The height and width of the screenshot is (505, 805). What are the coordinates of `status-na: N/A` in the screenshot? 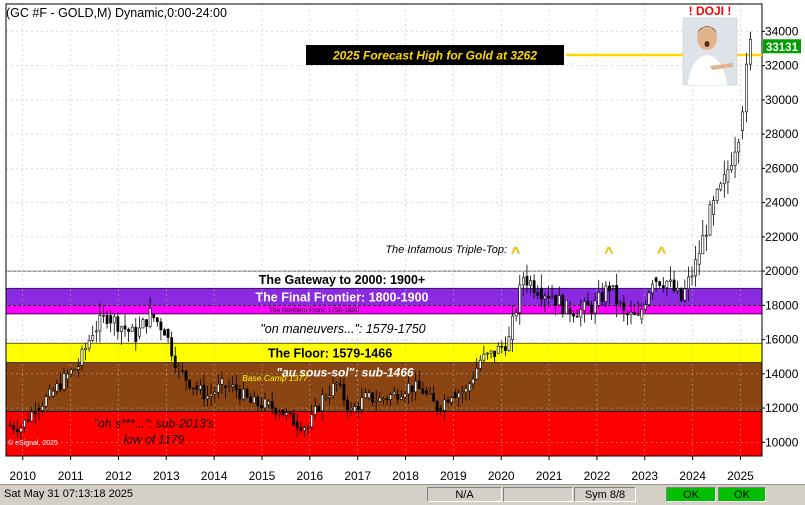 It's located at (464, 494).